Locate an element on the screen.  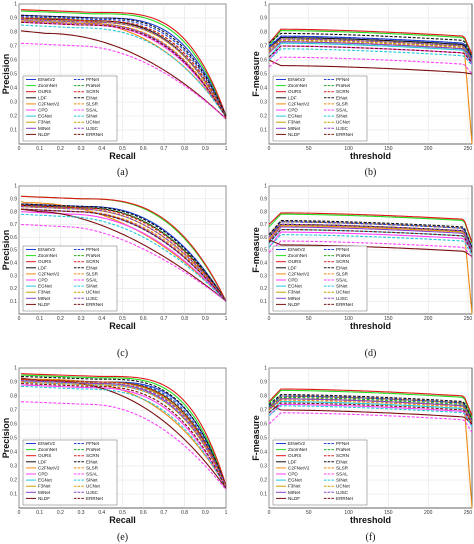
x-tick-label: 100 is located at coordinates (348, 319).